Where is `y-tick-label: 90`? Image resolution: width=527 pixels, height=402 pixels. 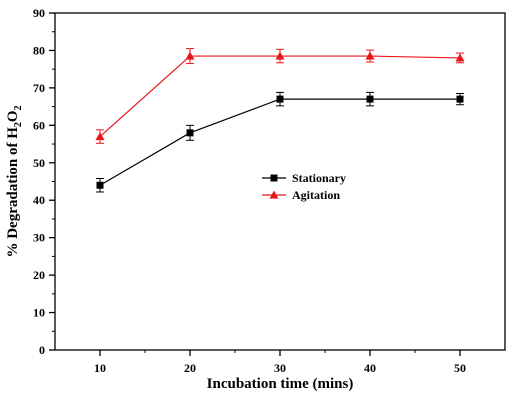 y-tick-label: 90 is located at coordinates (39, 13).